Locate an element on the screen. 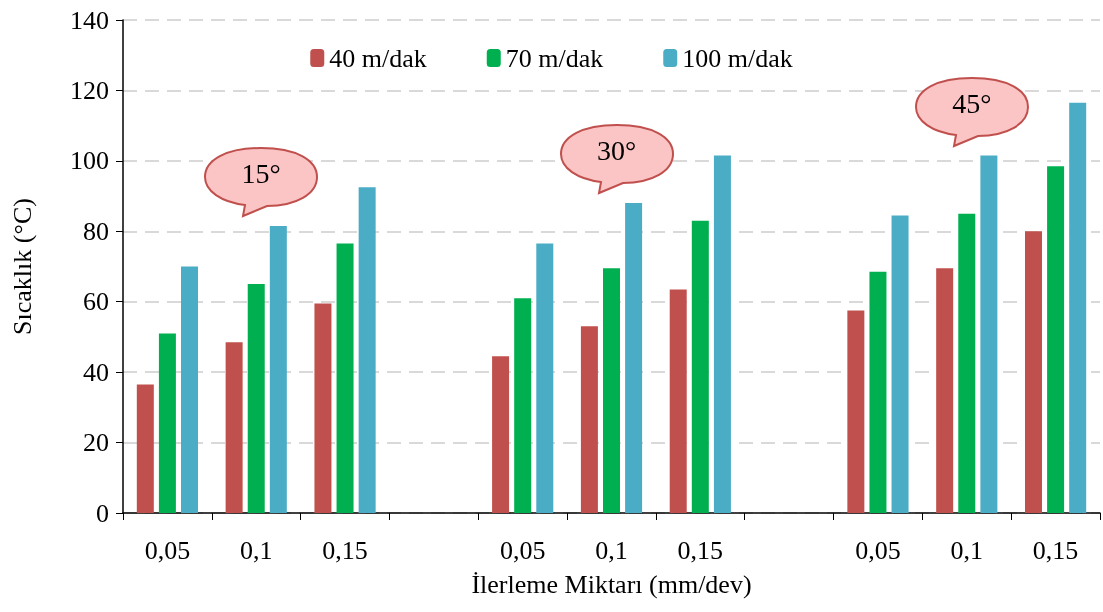 Image resolution: width=1103 pixels, height=612 pixels. x-axis-title: İlerleme Miktarı (mm/dev) is located at coordinates (611, 584).